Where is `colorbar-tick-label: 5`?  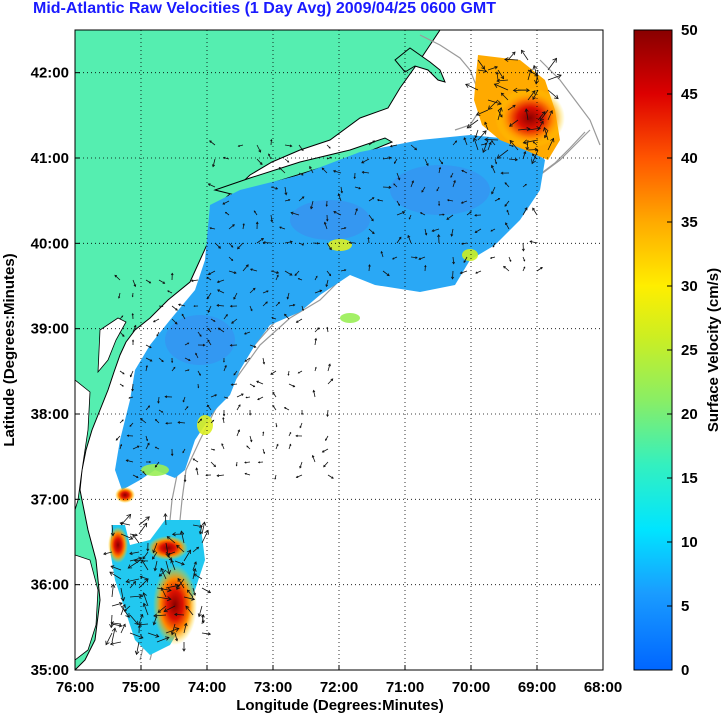 colorbar-tick-label: 5 is located at coordinates (685, 606).